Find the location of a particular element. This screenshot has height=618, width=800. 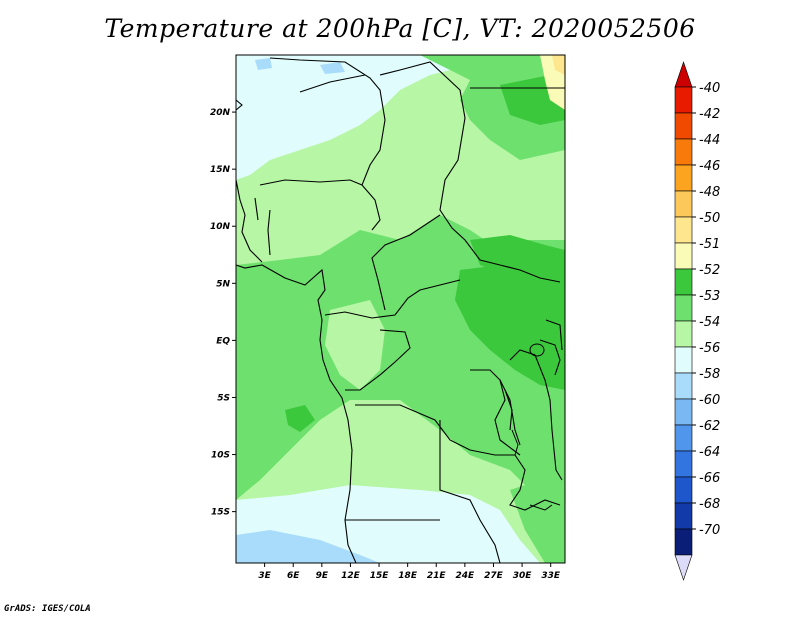

lat-tick-label: 15S is located at coordinates (220, 513).